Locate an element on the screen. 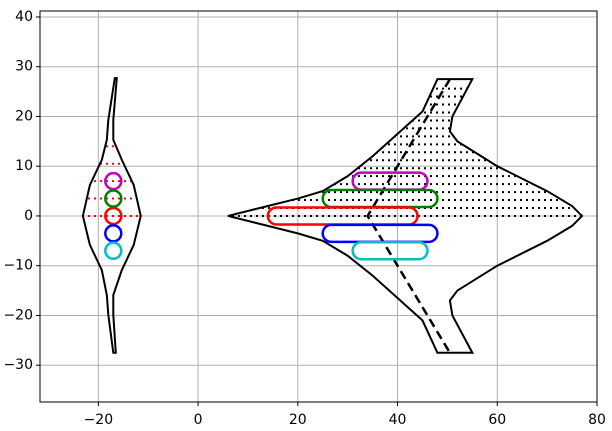 This screenshot has height=431, width=612. x-tick-label: 20 is located at coordinates (298, 420).